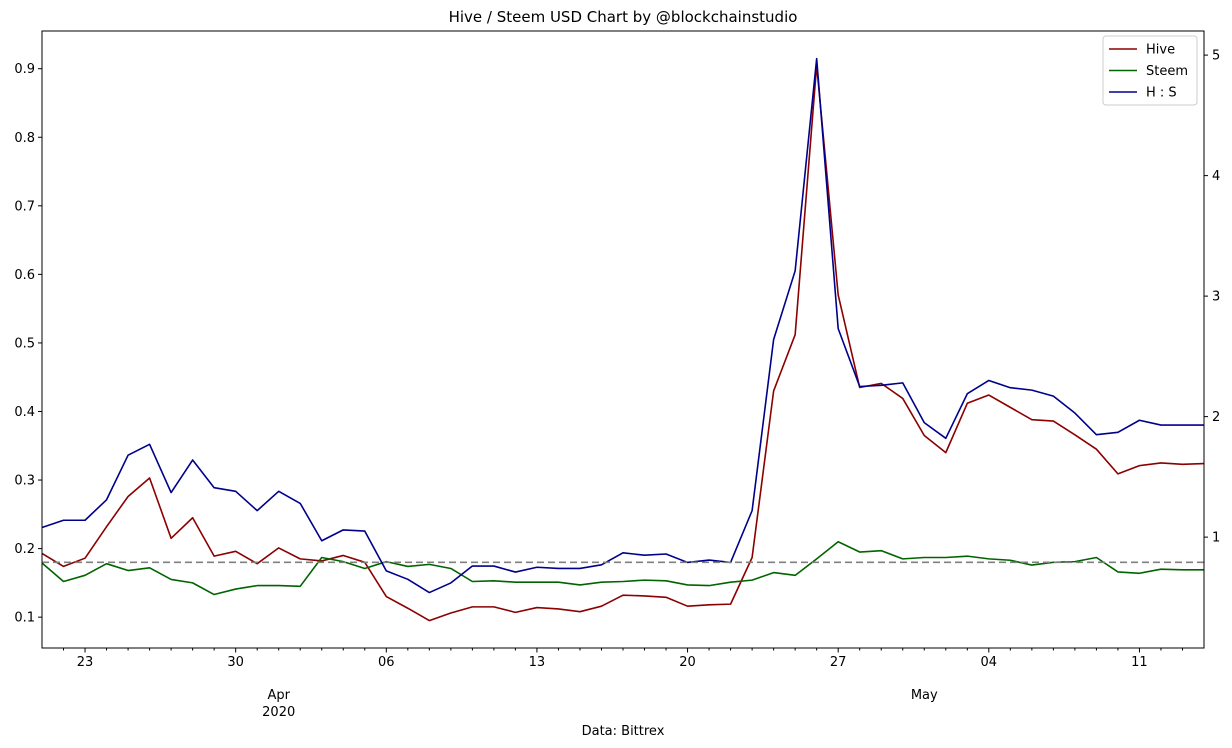  Describe the element at coordinates (278, 695) in the screenshot. I see `x-month-label: Apr` at that location.